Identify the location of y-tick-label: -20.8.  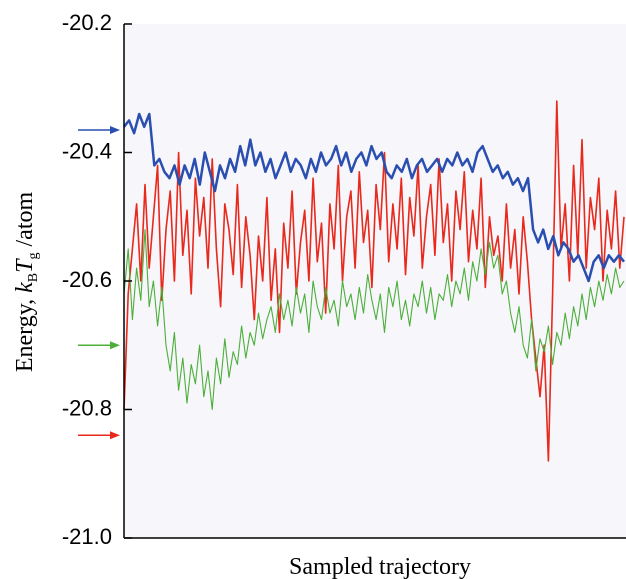
(87, 407).